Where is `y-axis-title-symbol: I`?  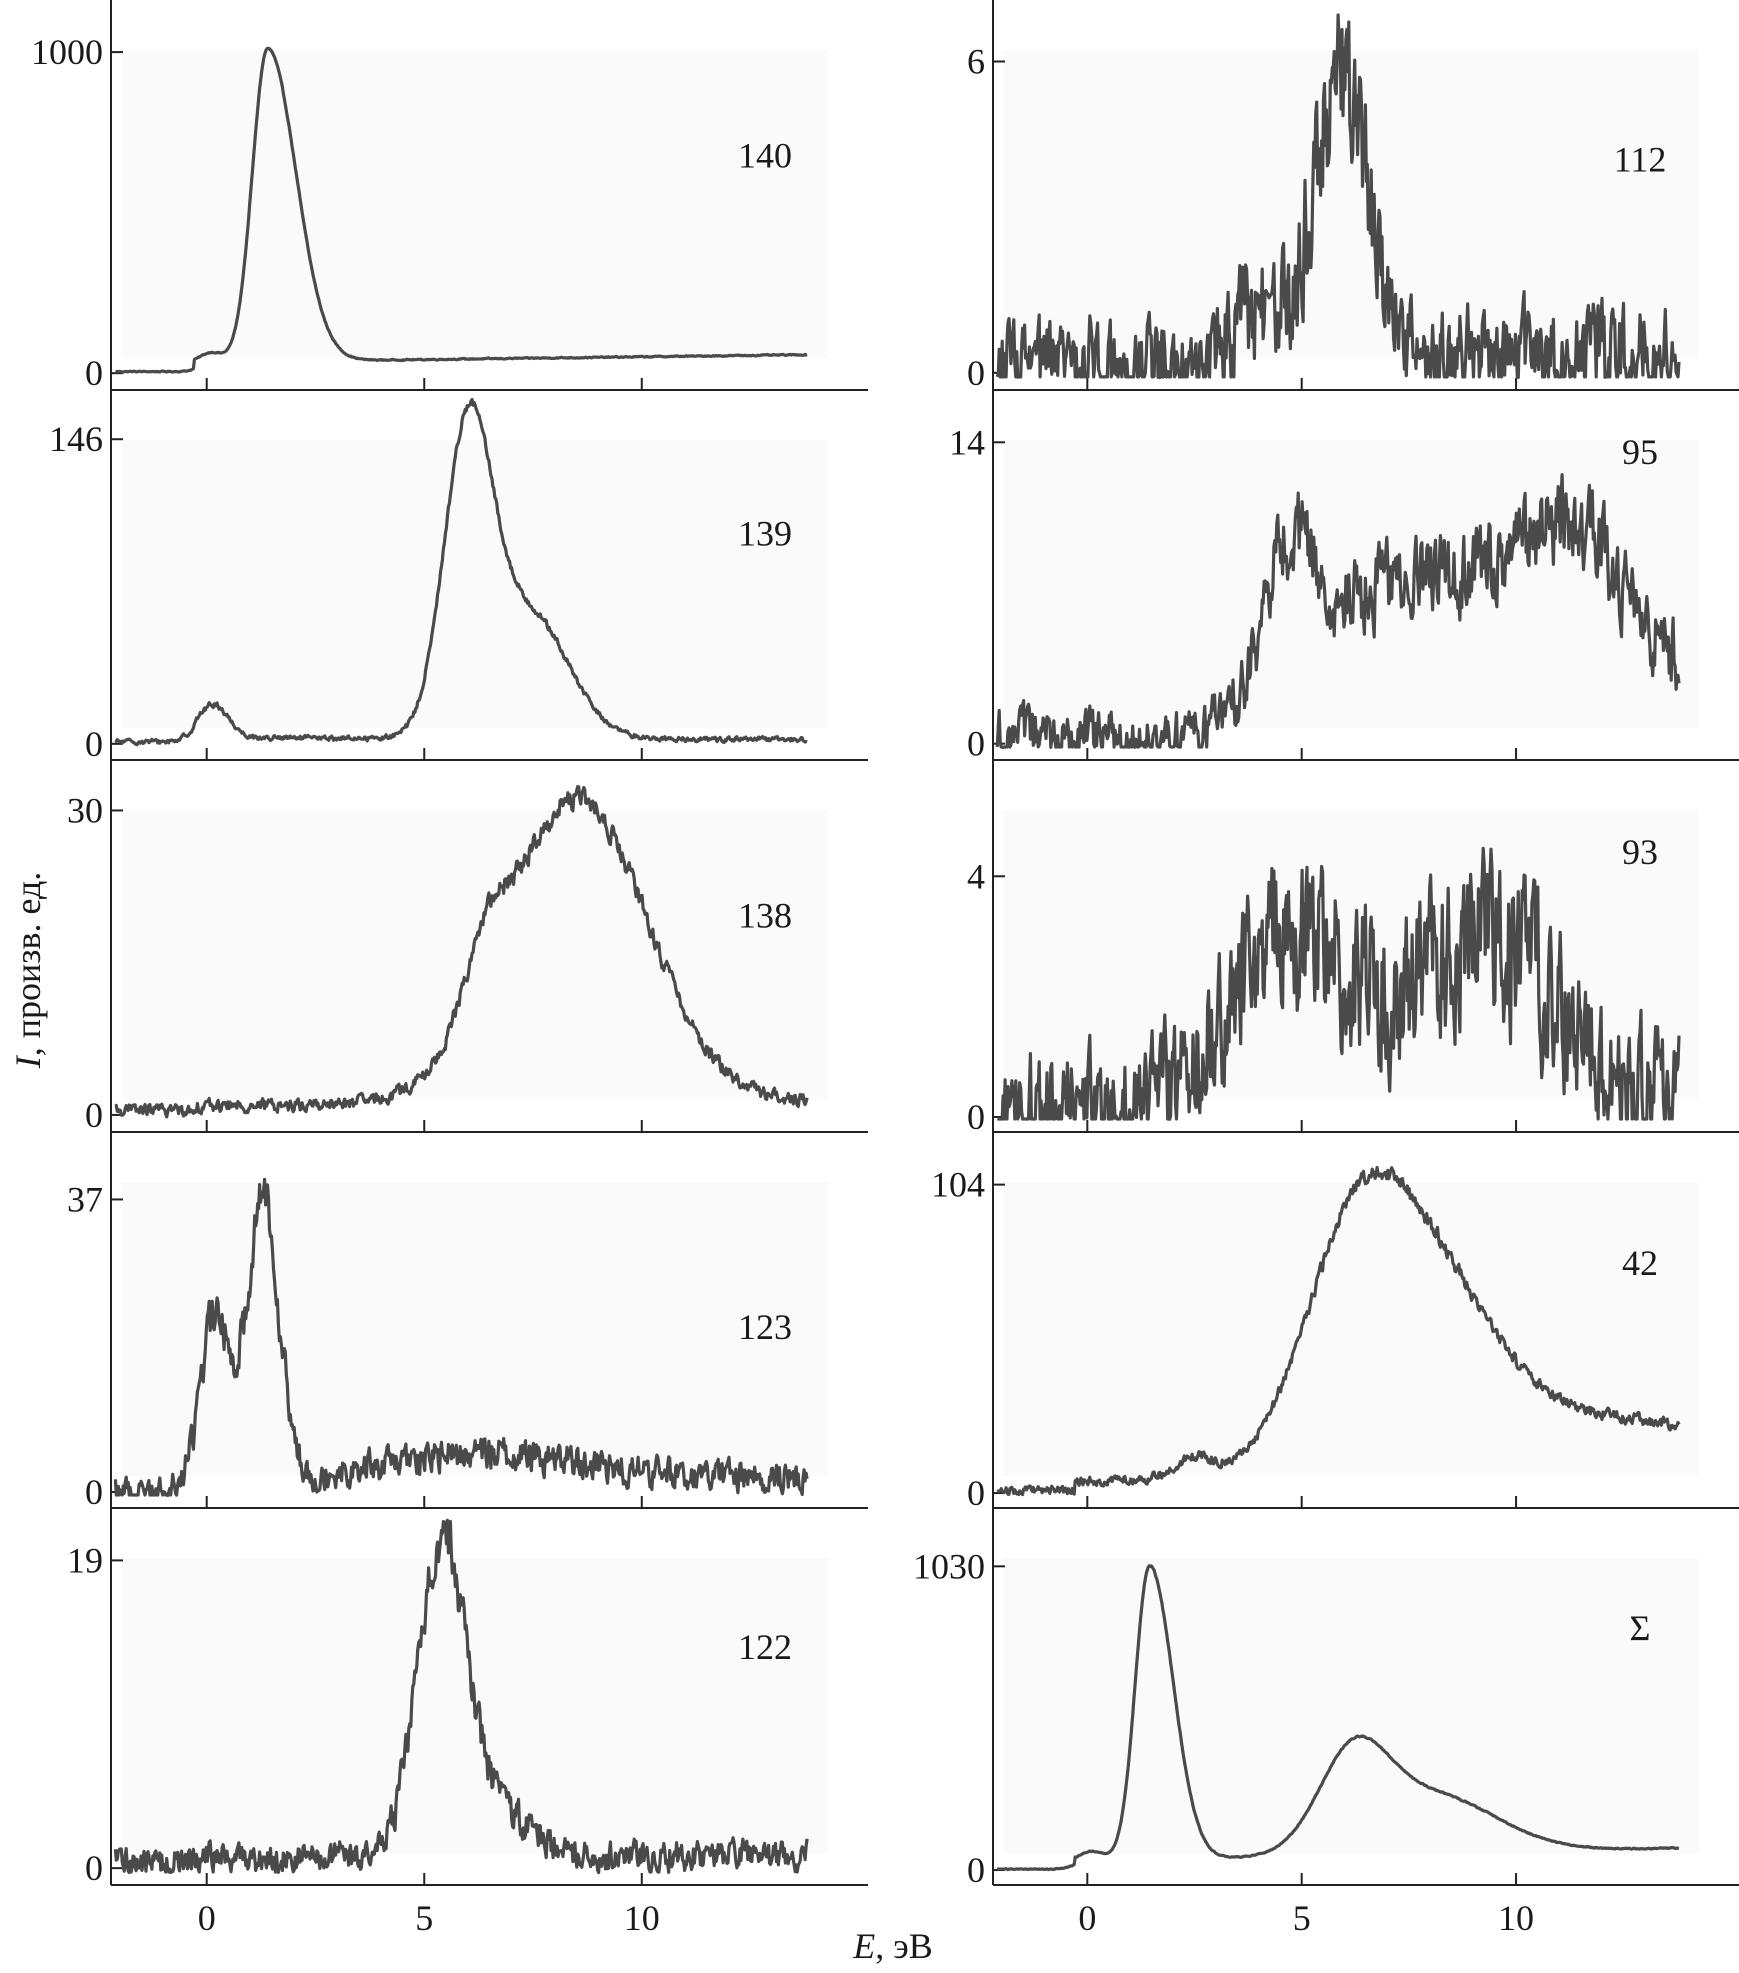
y-axis-title-symbol: I is located at coordinates (28, 1061).